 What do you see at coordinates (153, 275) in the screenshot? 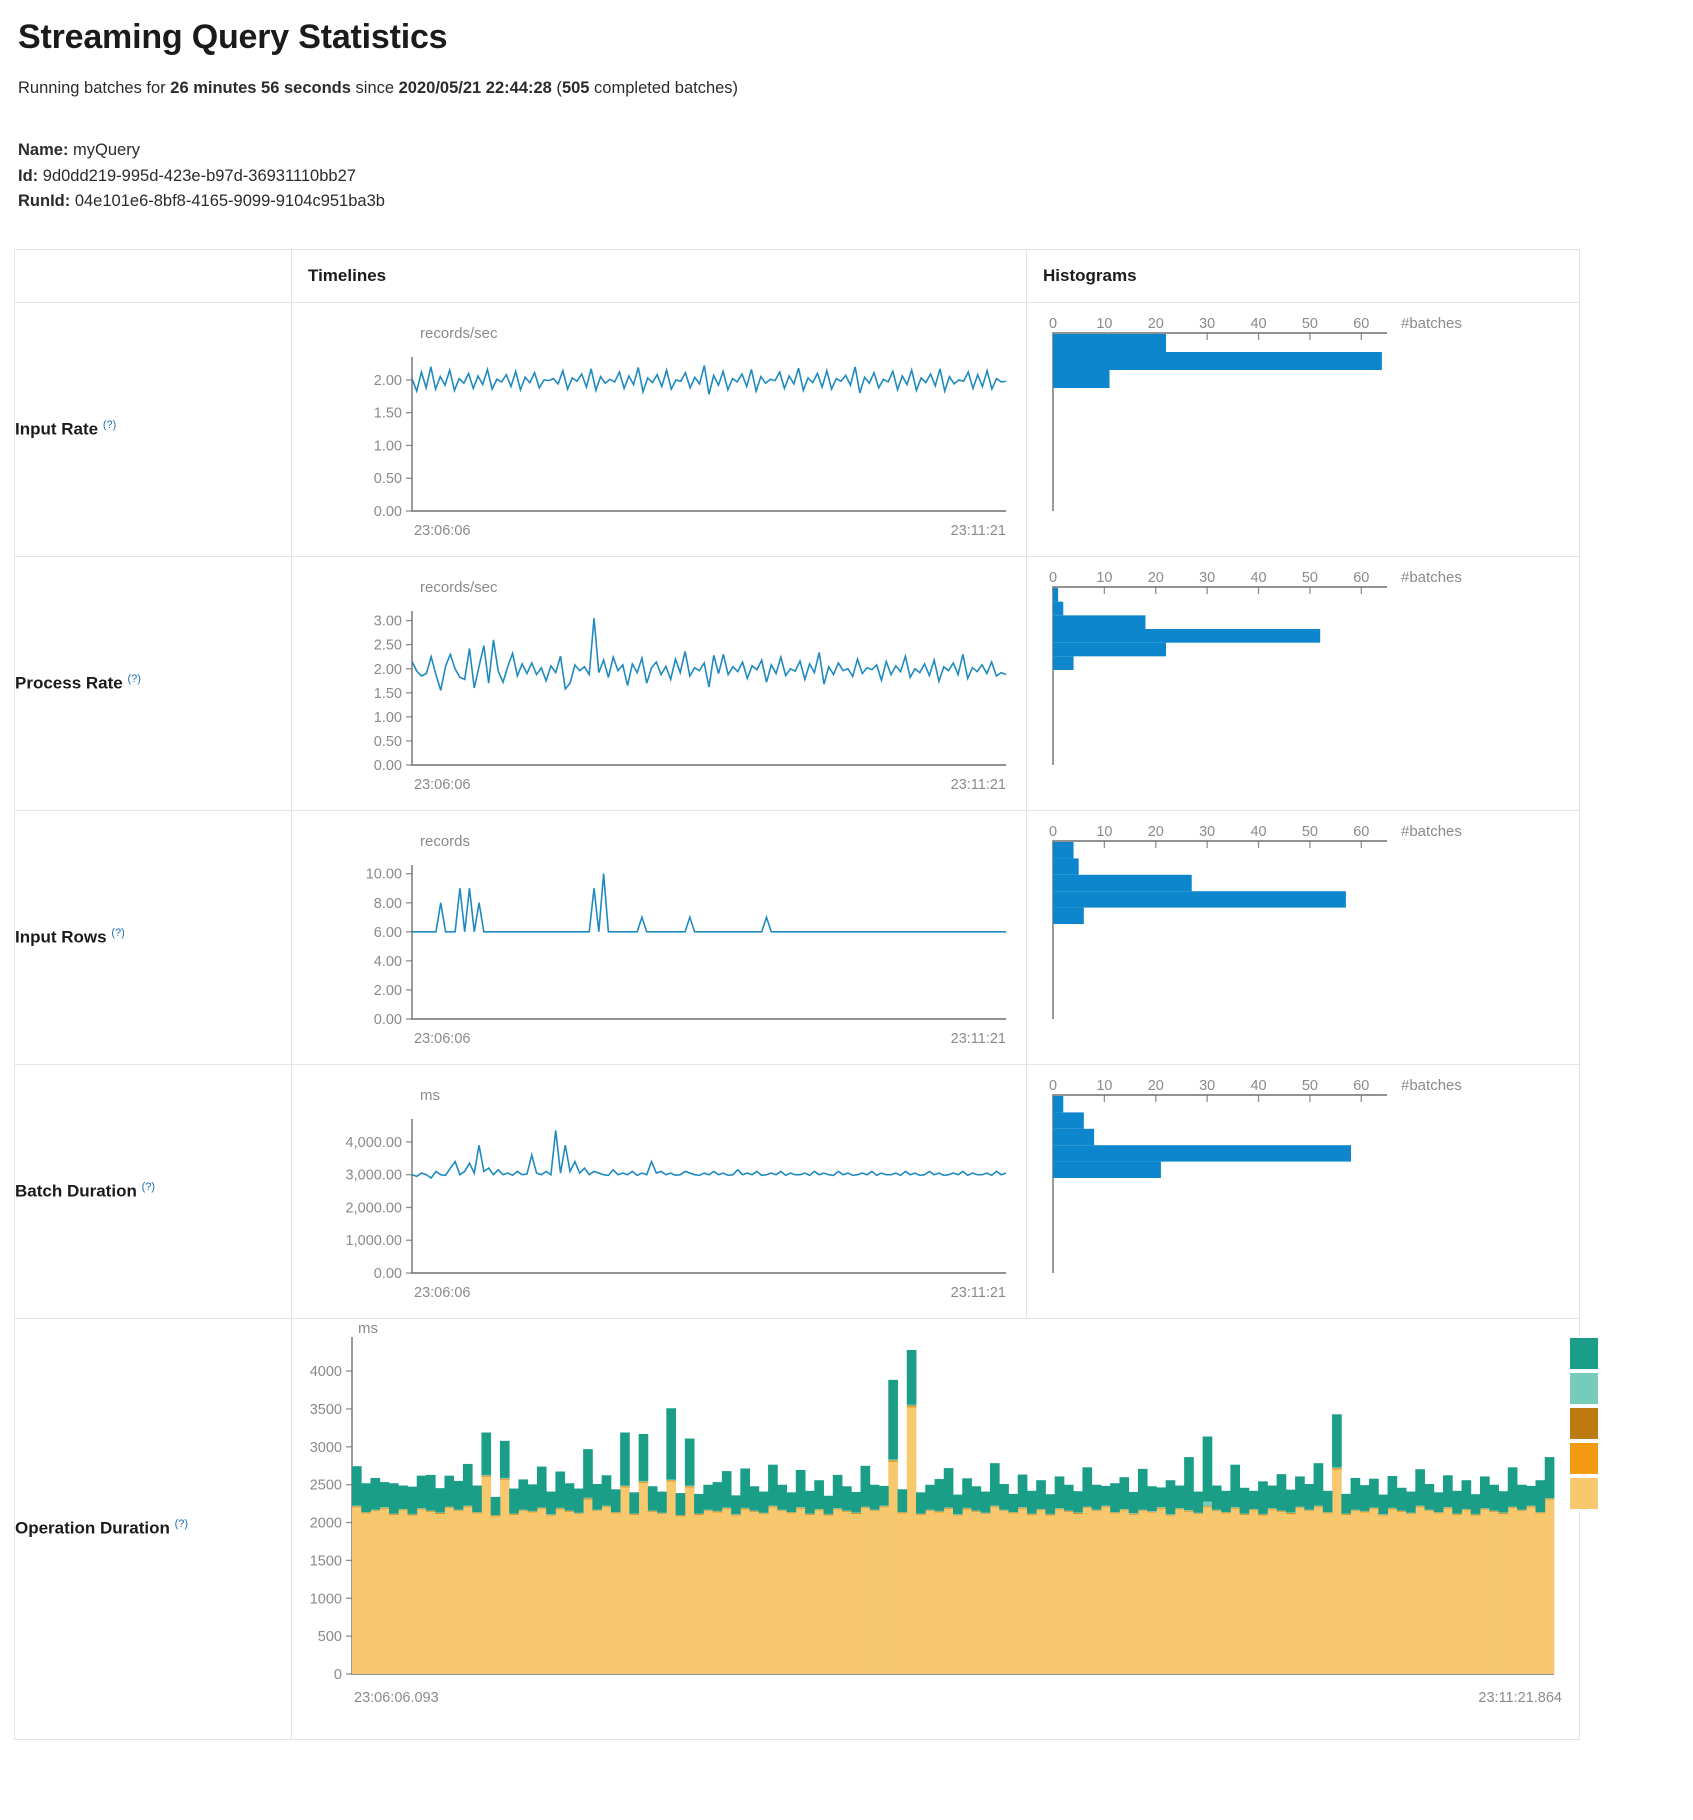
I see `header-blank` at bounding box center [153, 275].